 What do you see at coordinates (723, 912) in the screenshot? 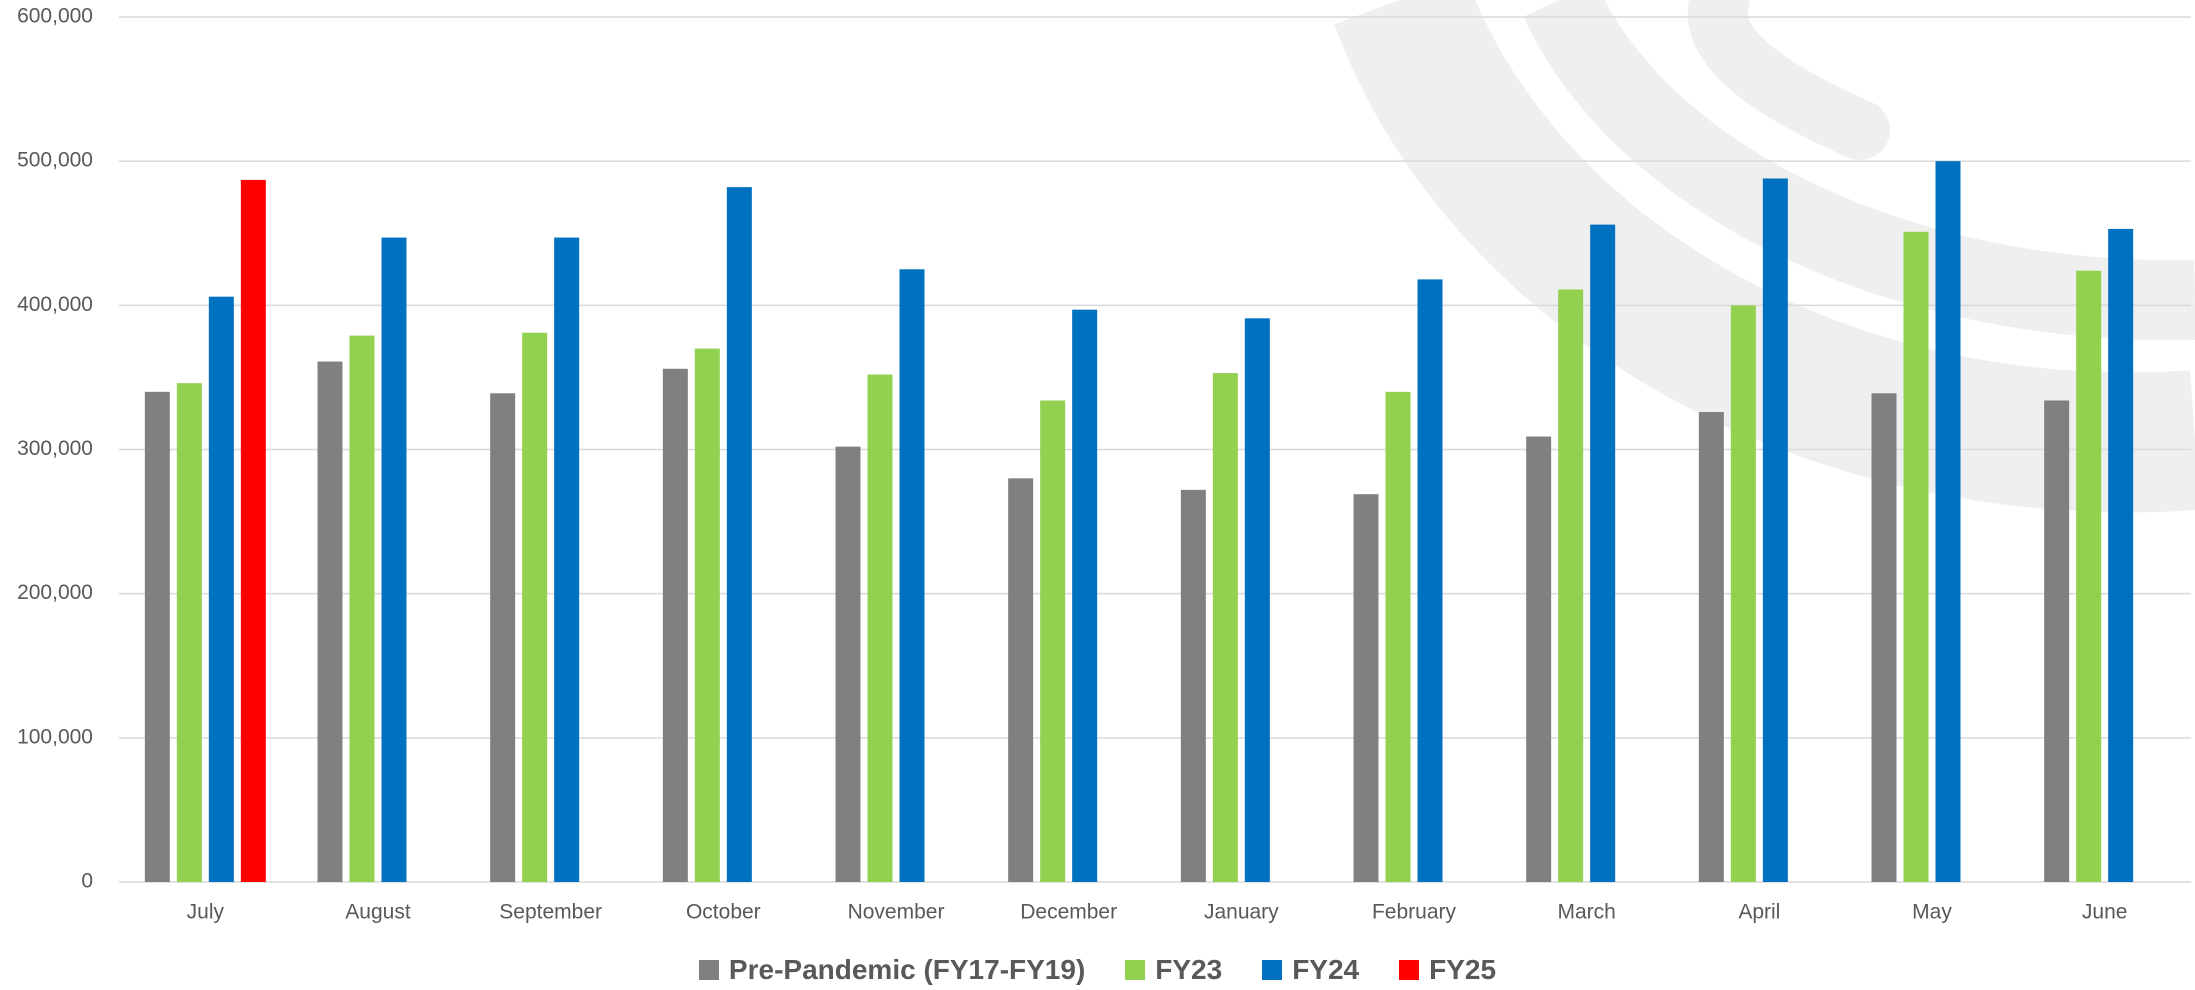
I see `x-tick-label: October` at bounding box center [723, 912].